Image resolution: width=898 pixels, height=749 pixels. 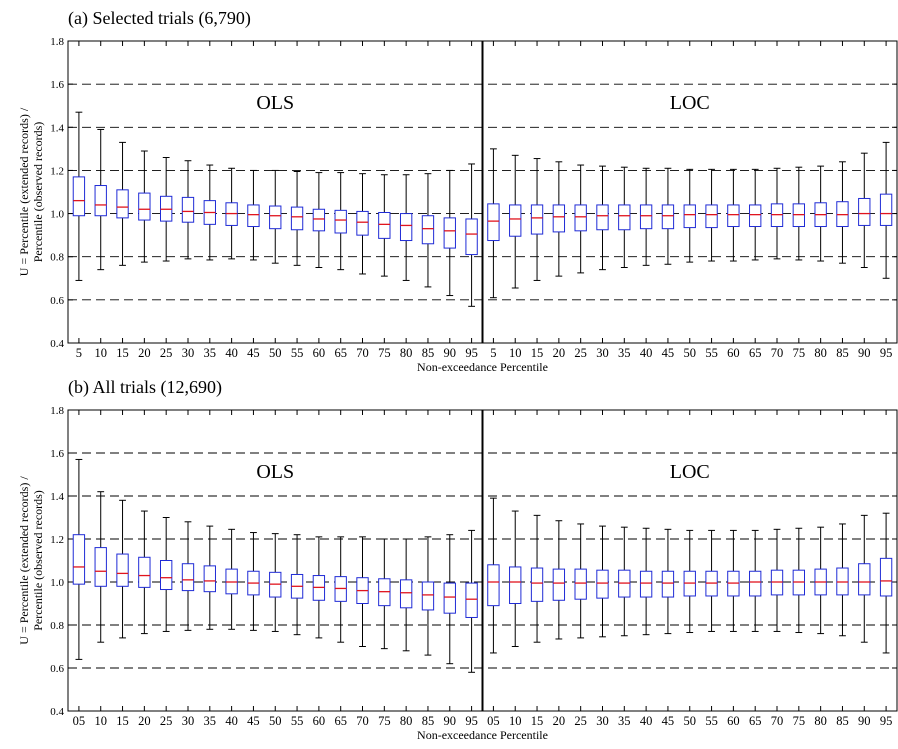 I want to click on x-tick-label: 05, so click(x=493, y=721).